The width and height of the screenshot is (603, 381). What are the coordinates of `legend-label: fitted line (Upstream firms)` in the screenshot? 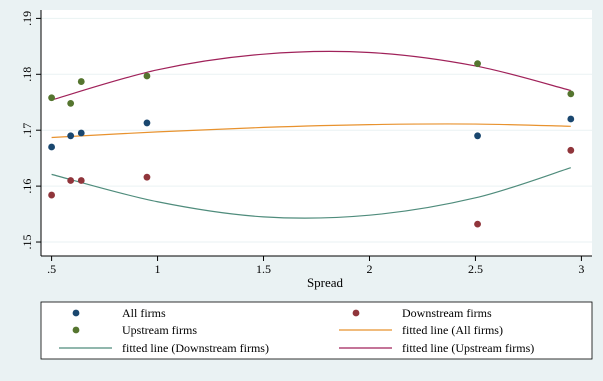 It's located at (468, 348).